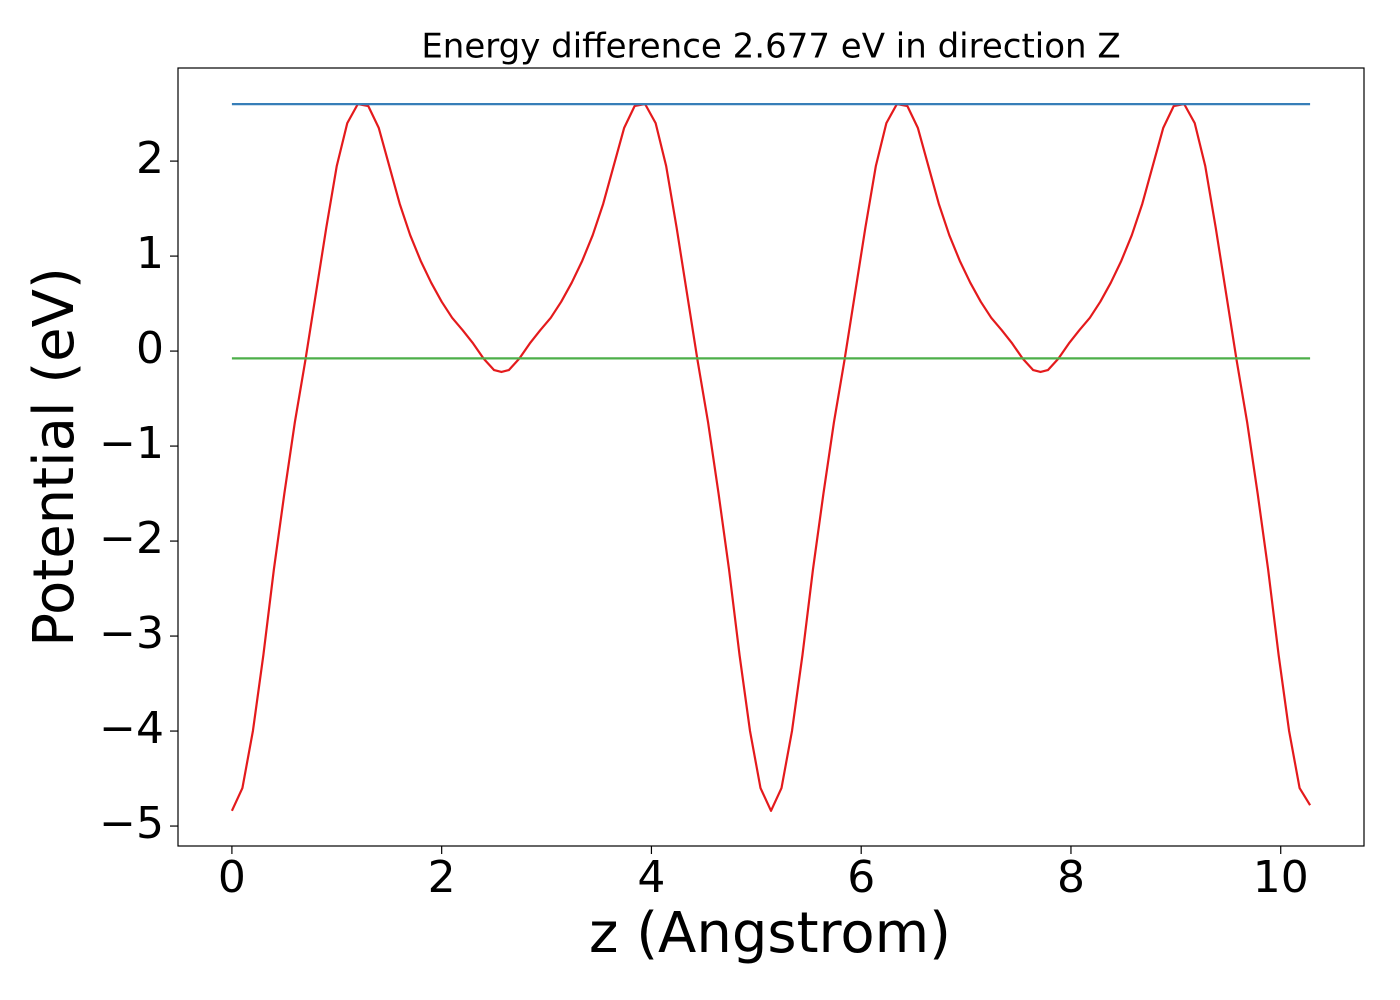 This screenshot has width=1400, height=1000. Describe the element at coordinates (651, 877) in the screenshot. I see `x-tick-label: 4` at that location.